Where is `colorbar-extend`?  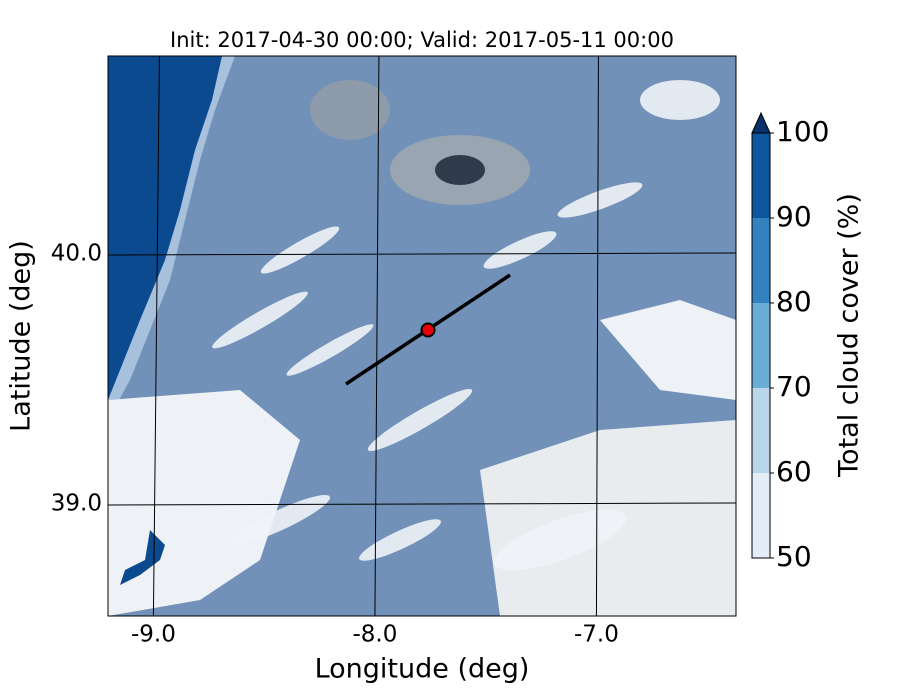 colorbar-extend is located at coordinates (761, 122).